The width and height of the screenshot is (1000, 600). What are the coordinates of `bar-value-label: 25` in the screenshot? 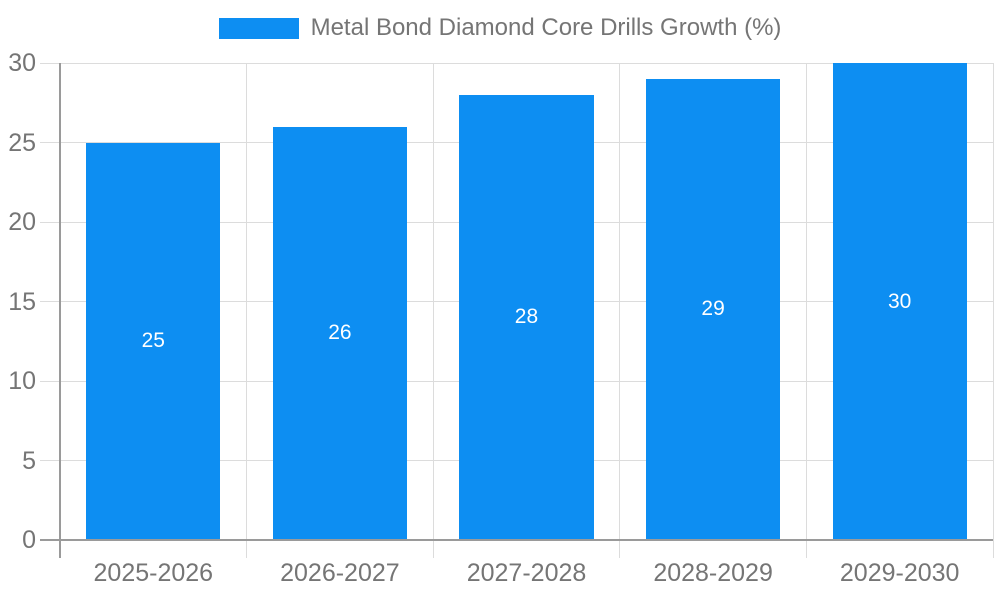 It's located at (153, 341).